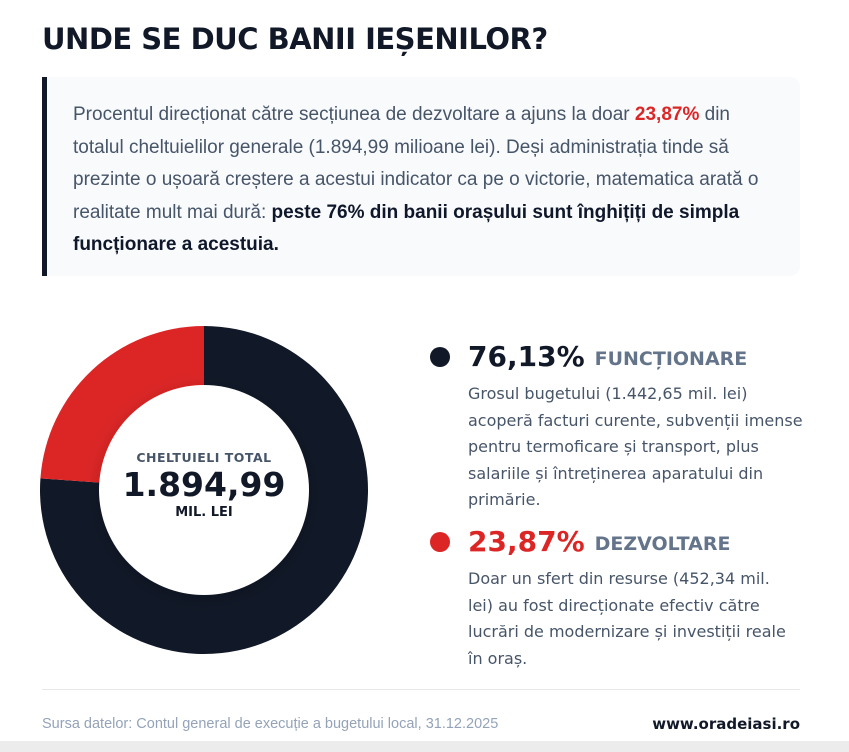 This screenshot has height=752, width=849. What do you see at coordinates (204, 457) in the screenshot?
I see `center-label: CHELTUIELI TOTAL` at bounding box center [204, 457].